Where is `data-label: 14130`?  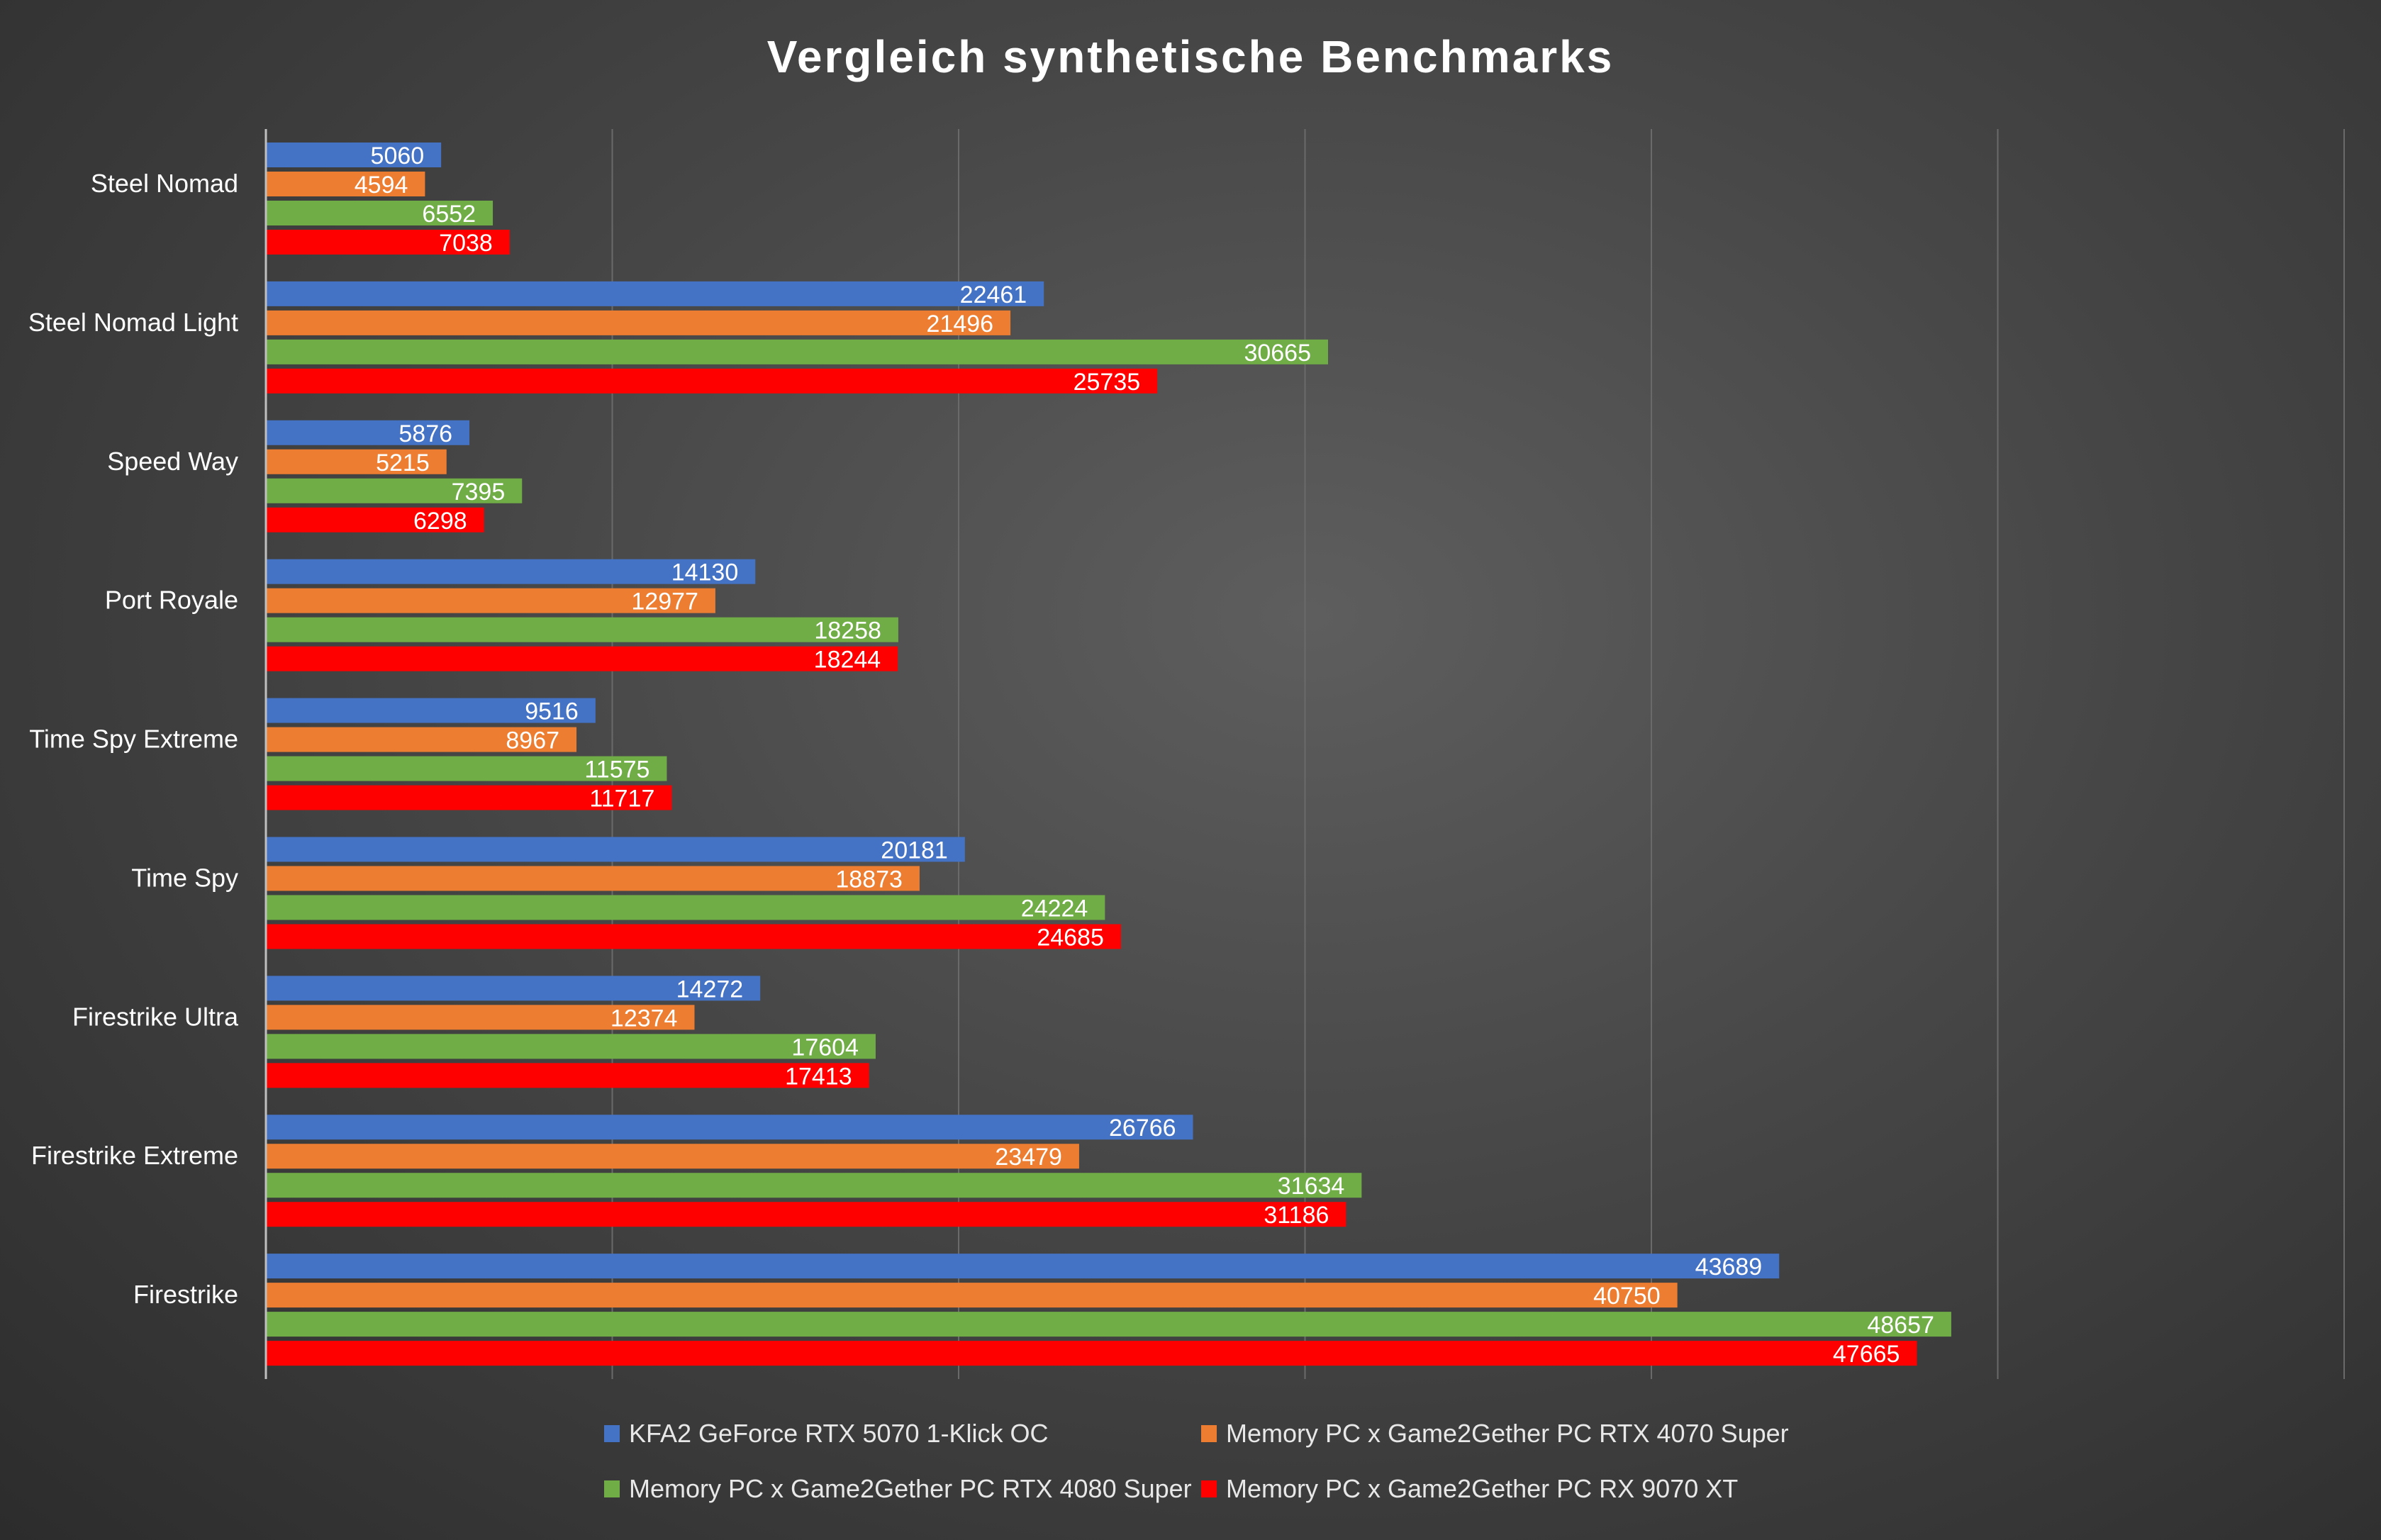
data-label: 14130 is located at coordinates (705, 572).